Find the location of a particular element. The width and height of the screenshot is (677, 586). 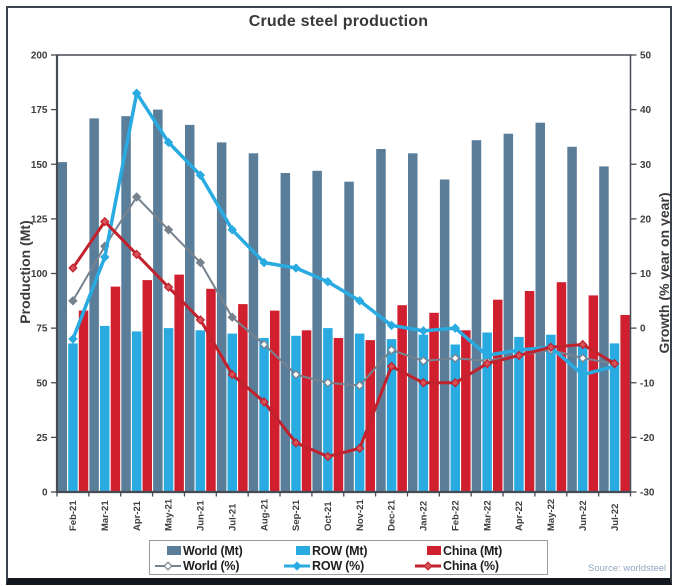

right-axis: -30 -20 -10 0 10 20 30 40 50 is located at coordinates (642, 275).